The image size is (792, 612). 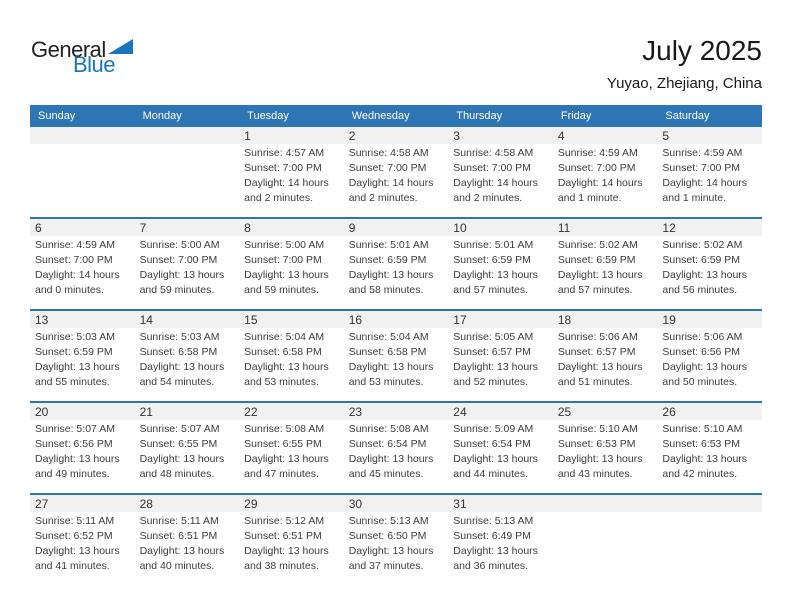 What do you see at coordinates (182, 466) in the screenshot?
I see `daylight-text: Daylight: 13 hours and 48 minutes.` at bounding box center [182, 466].